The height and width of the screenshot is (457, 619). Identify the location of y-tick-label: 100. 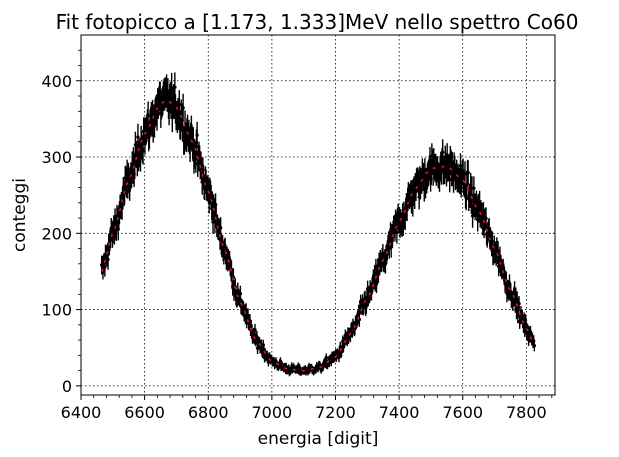
(56, 310).